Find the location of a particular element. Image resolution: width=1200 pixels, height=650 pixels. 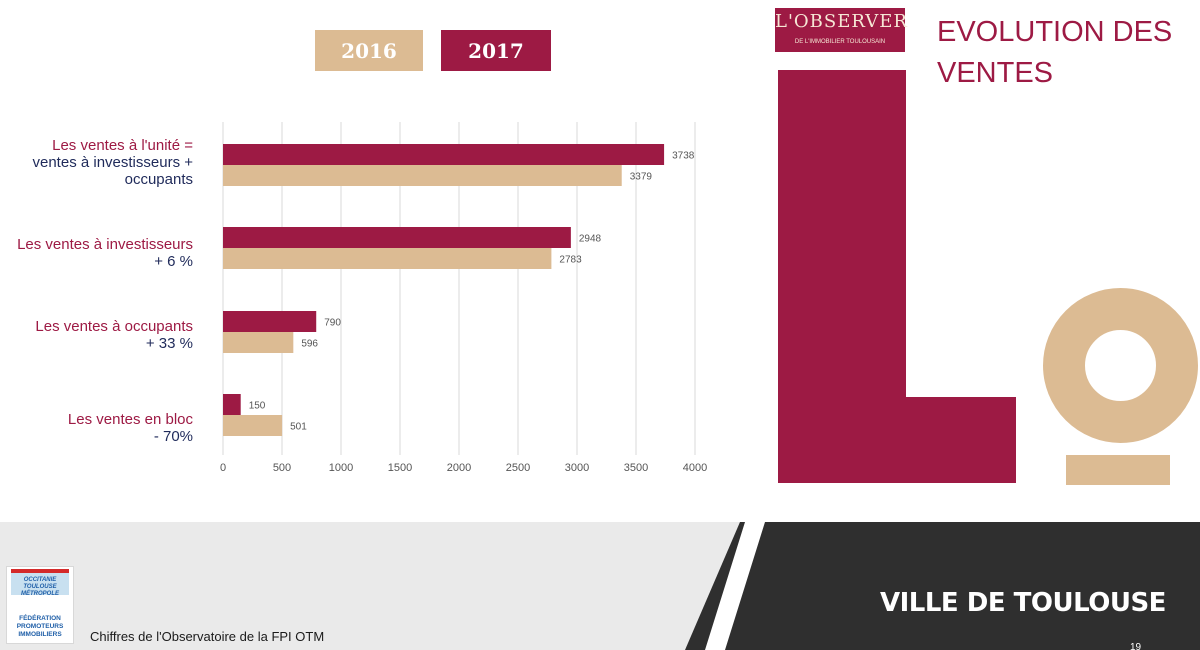

observer-logo: L'OBSERVER DE L'IMMOBILIER TOULOUSAIN is located at coordinates (841, 30).